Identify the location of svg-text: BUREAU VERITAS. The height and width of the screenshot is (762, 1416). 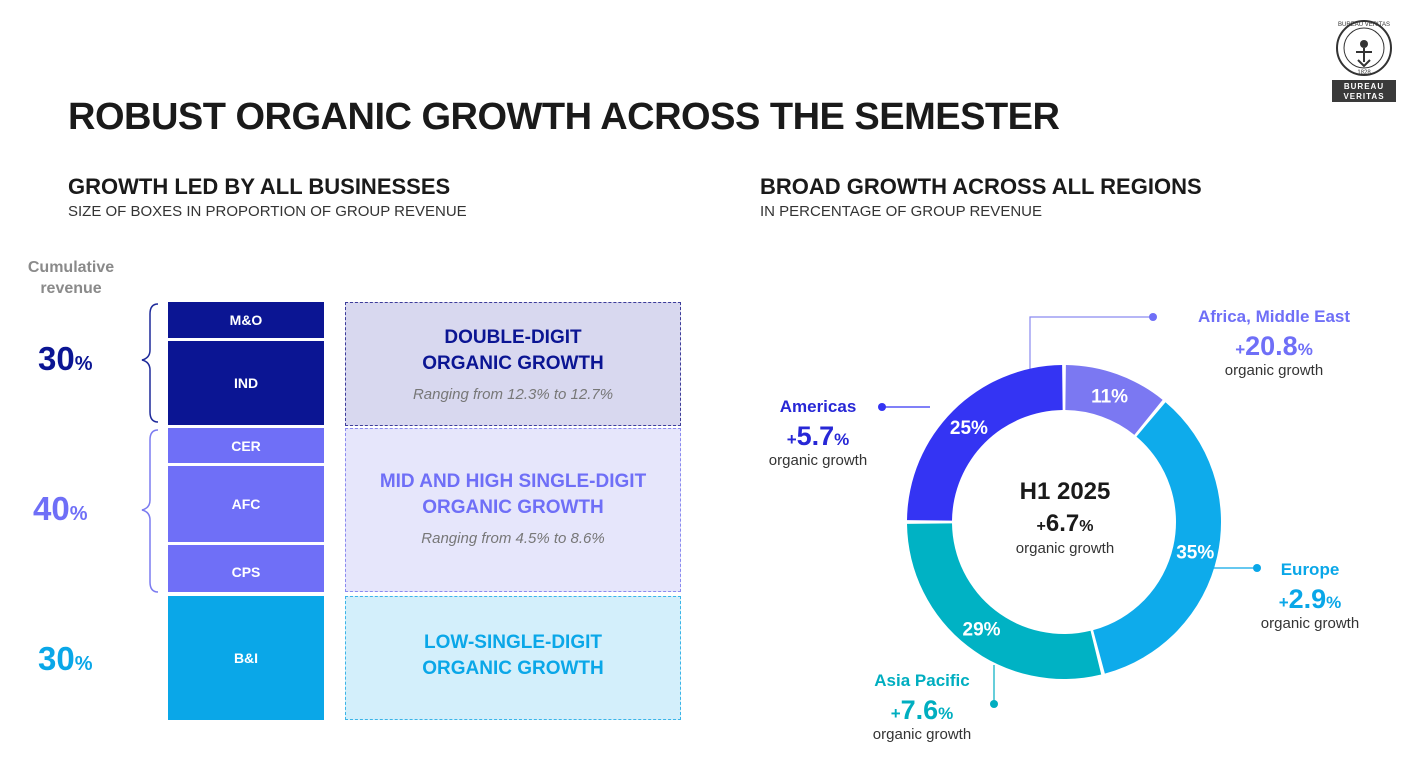
(1364, 25).